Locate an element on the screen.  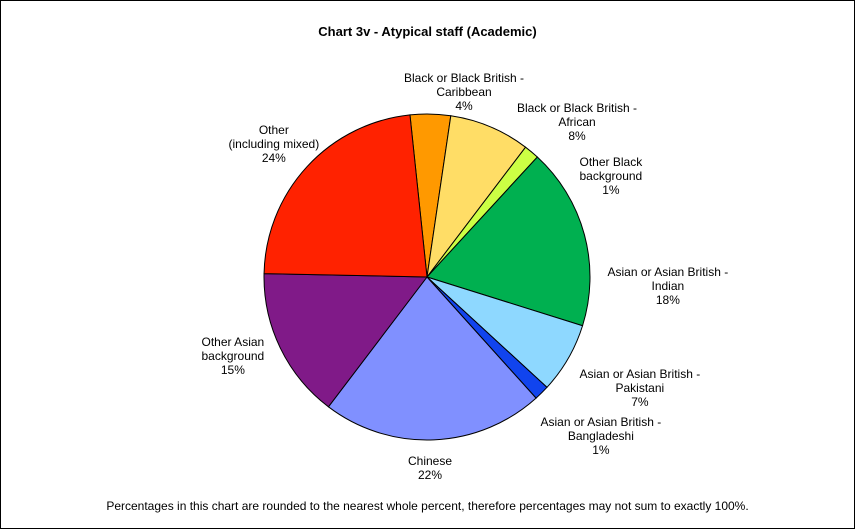
slice-percent: 7% is located at coordinates (640, 402).